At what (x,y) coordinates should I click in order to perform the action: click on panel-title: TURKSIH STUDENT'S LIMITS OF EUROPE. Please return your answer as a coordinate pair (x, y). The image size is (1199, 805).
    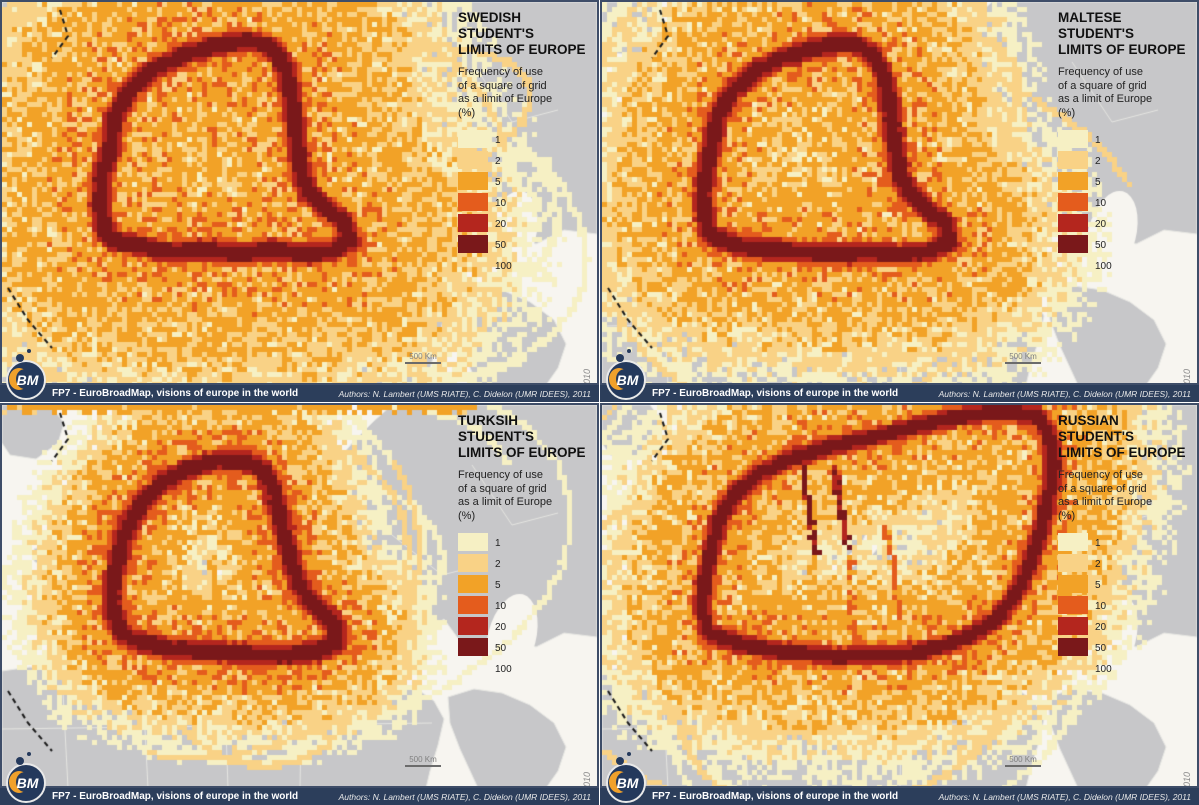
    Looking at the image, I should click on (527, 437).